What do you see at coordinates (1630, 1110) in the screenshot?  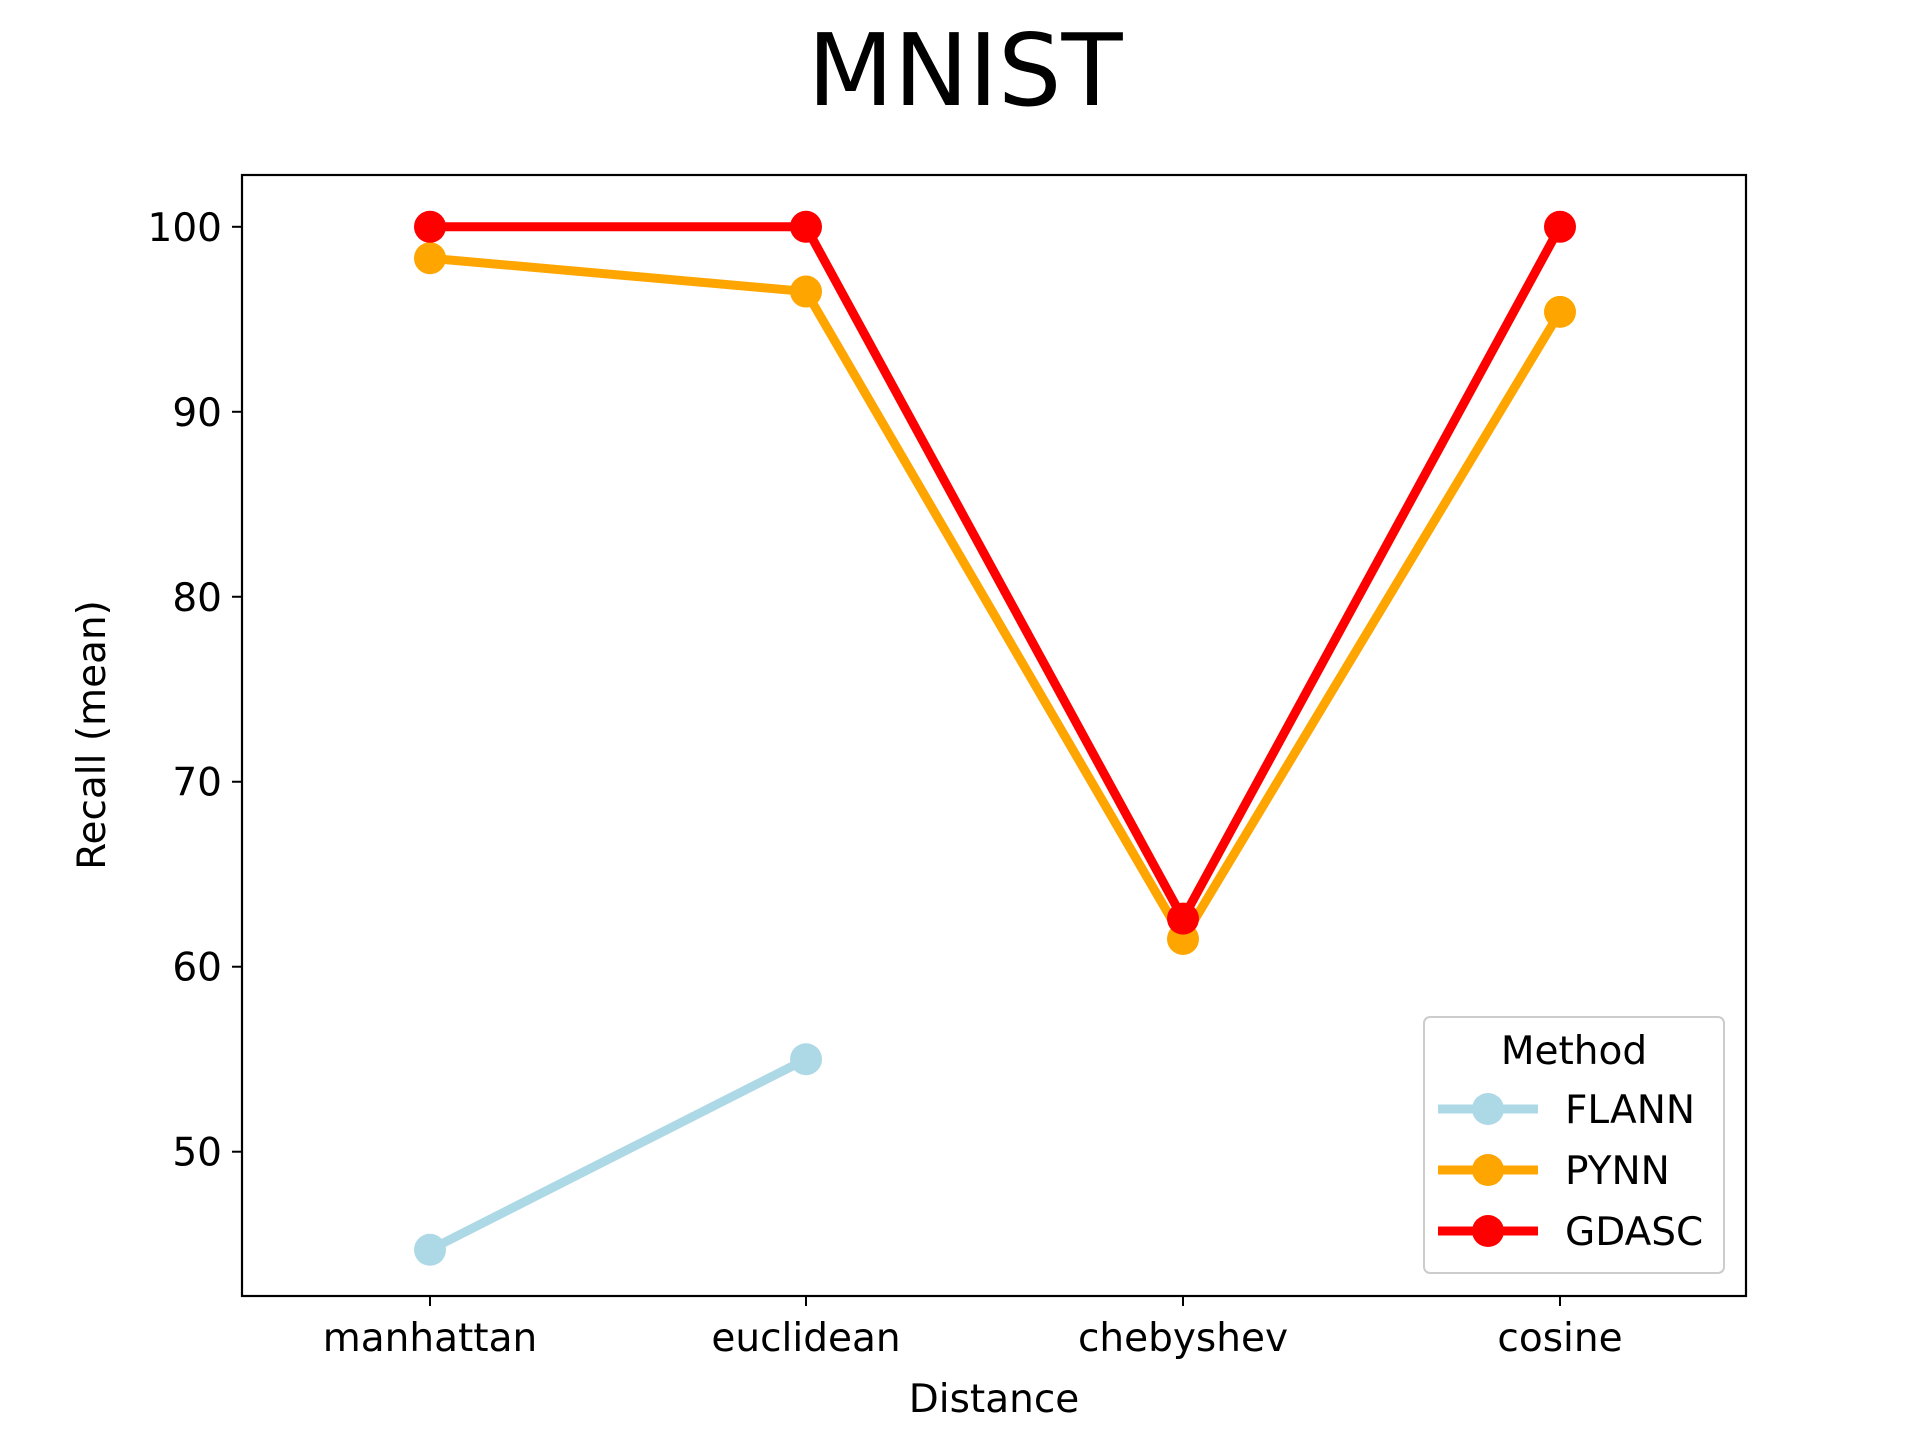 I see `legend-label: FLANN` at bounding box center [1630, 1110].